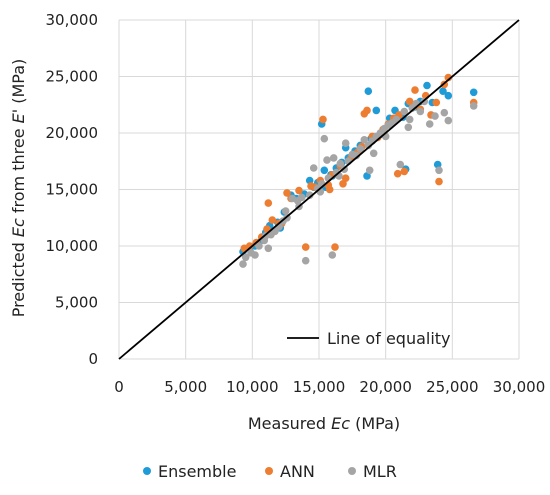  What do you see at coordinates (252, 387) in the screenshot?
I see `x-tick-label: 10,000` at bounding box center [252, 387].